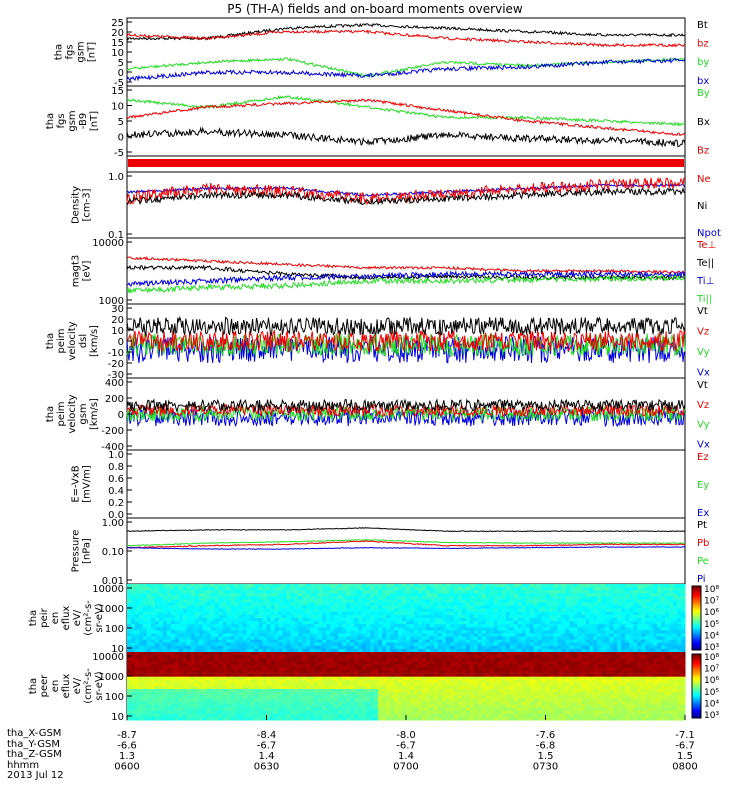 The height and width of the screenshot is (800, 750). What do you see at coordinates (406, 284) in the screenshot?
I see `series-tipar-line` at bounding box center [406, 284].